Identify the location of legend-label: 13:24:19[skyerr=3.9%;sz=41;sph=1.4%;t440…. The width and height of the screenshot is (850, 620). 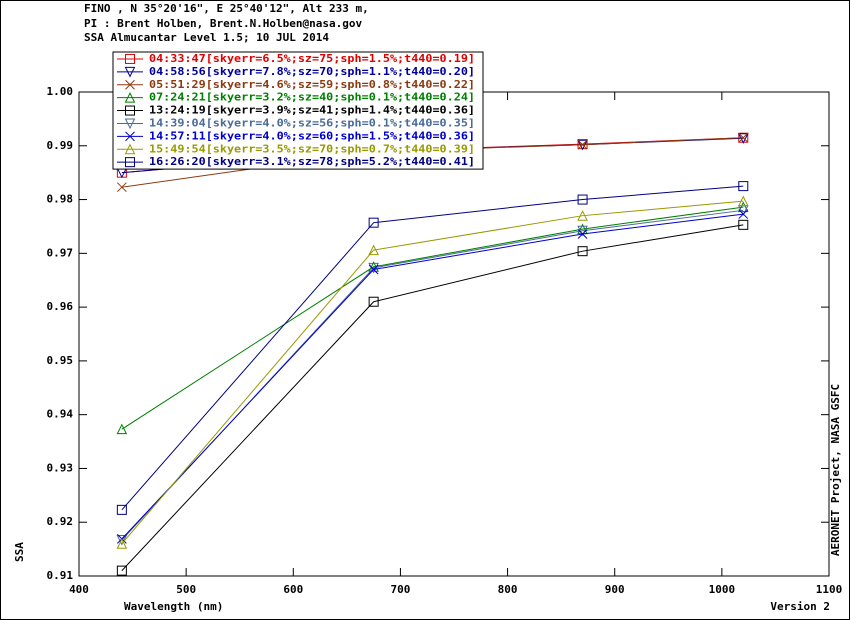
(312, 110).